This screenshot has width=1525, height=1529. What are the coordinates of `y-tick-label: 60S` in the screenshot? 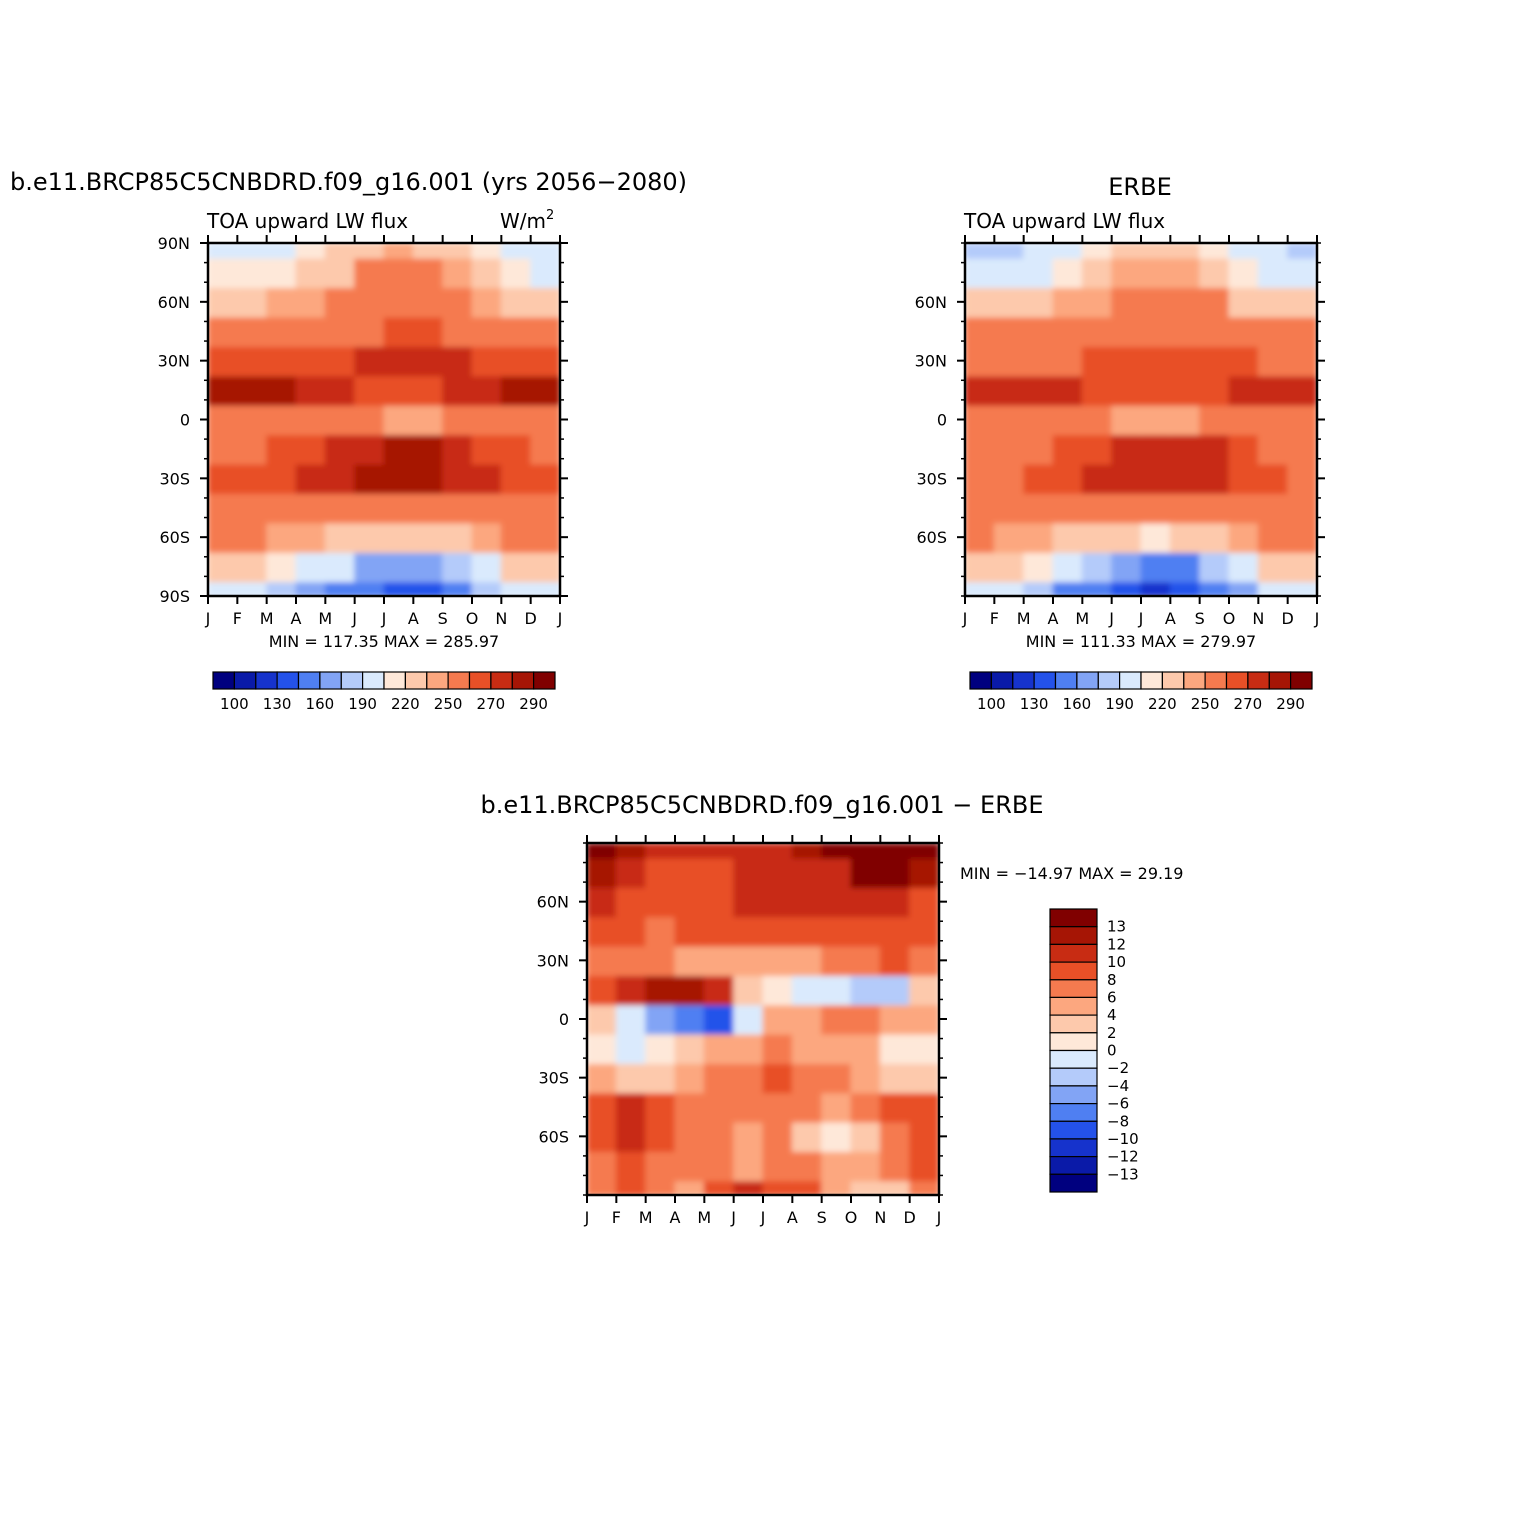 It's located at (931, 537).